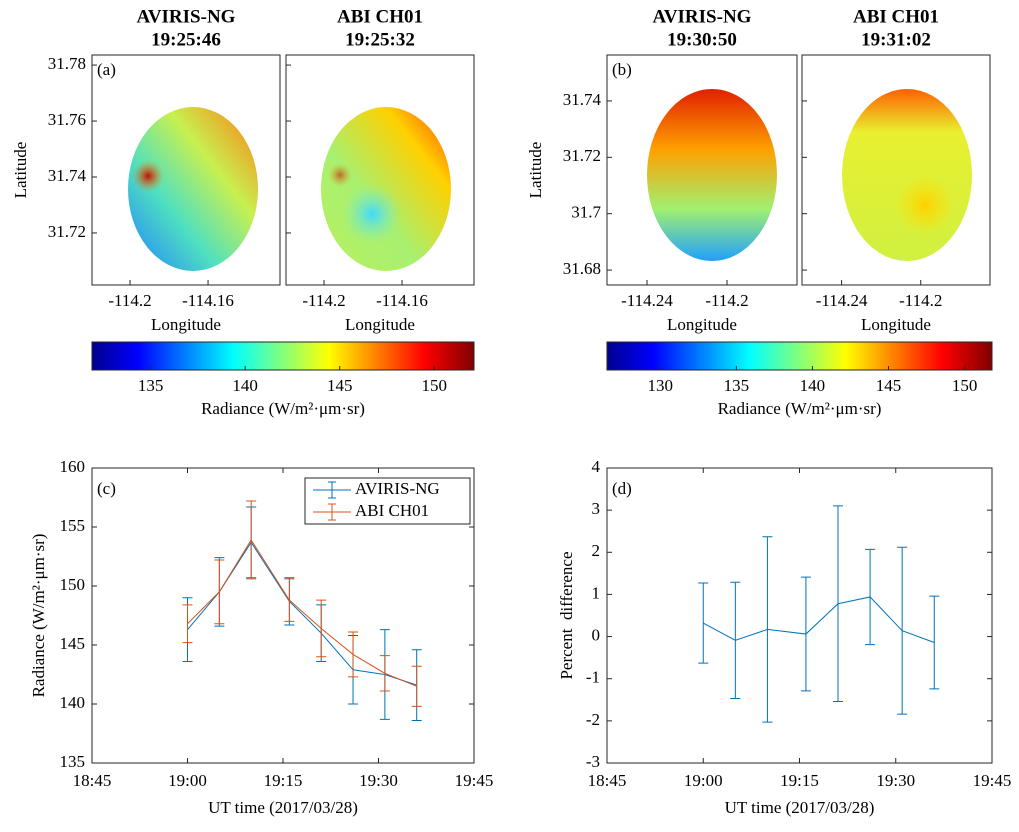 The height and width of the screenshot is (832, 1019). I want to click on colorbar-tick-label: 130, so click(661, 385).